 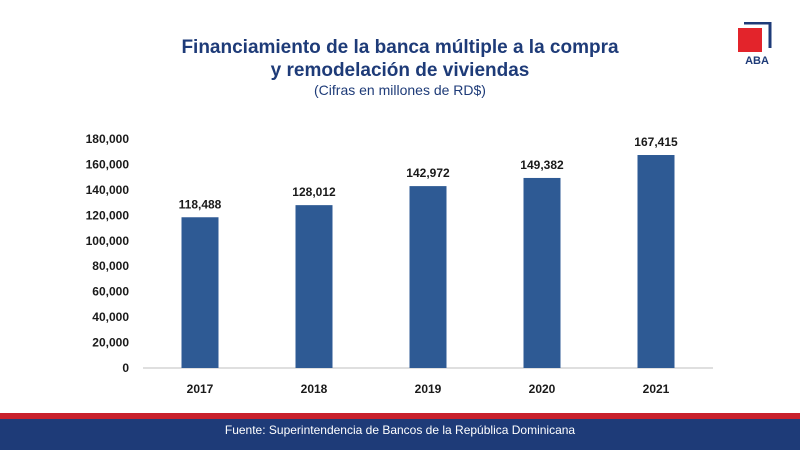 I want to click on value-labels: 118,488 128,012 142,972 149,382 167,415, so click(x=428, y=173).